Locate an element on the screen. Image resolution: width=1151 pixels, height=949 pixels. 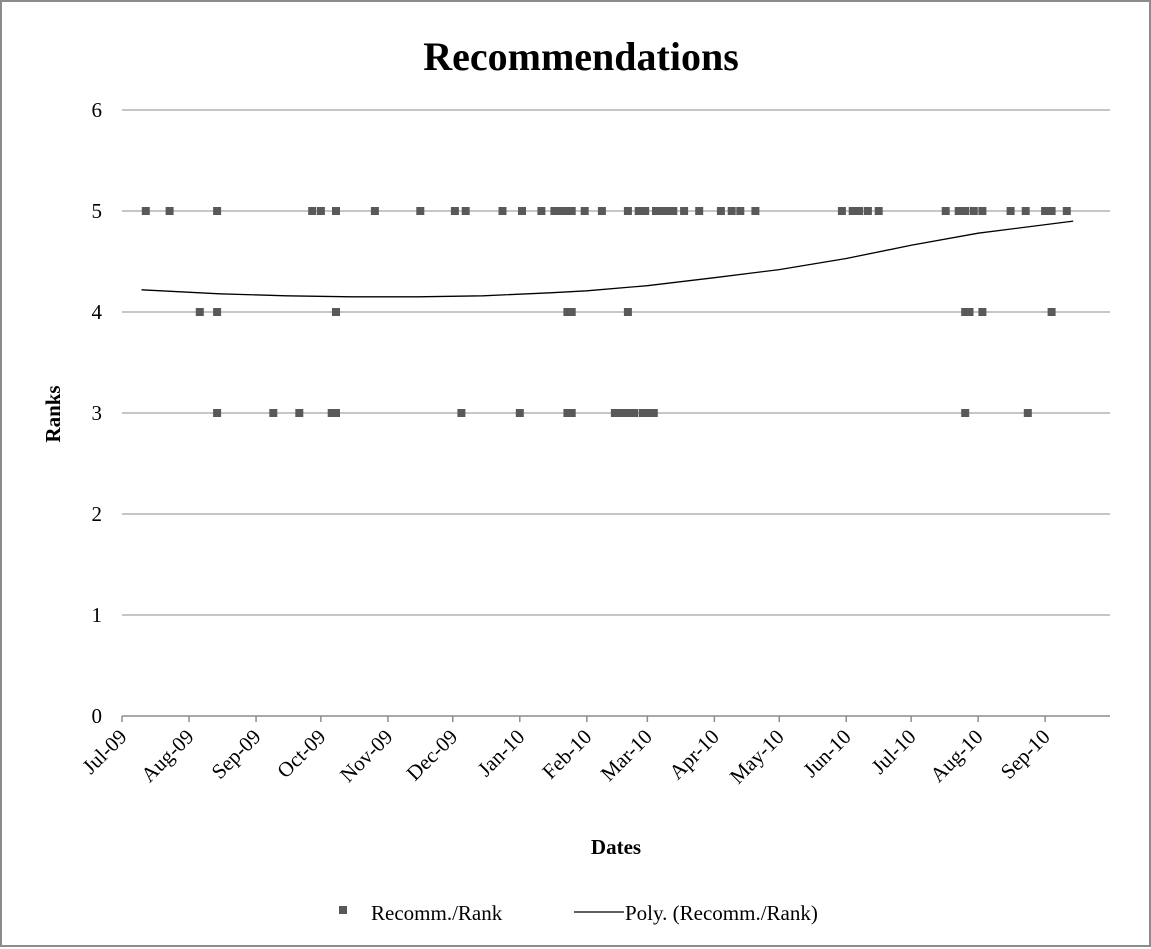
x-tick-label: Mar-10 is located at coordinates (626, 755).